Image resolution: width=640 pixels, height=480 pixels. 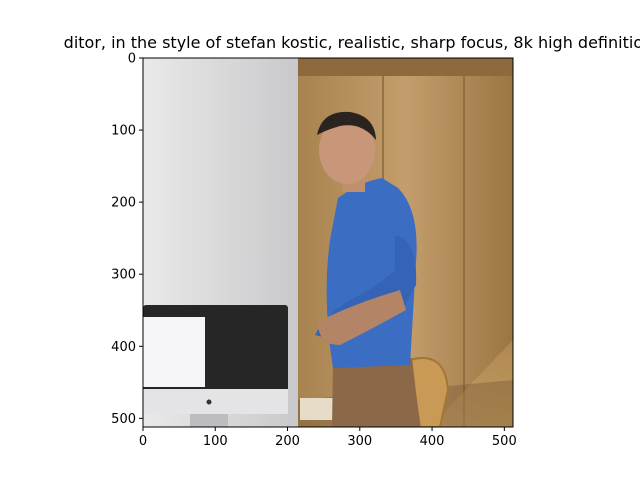 What do you see at coordinates (471, 383) in the screenshot?
I see `sunlight-patch` at bounding box center [471, 383].